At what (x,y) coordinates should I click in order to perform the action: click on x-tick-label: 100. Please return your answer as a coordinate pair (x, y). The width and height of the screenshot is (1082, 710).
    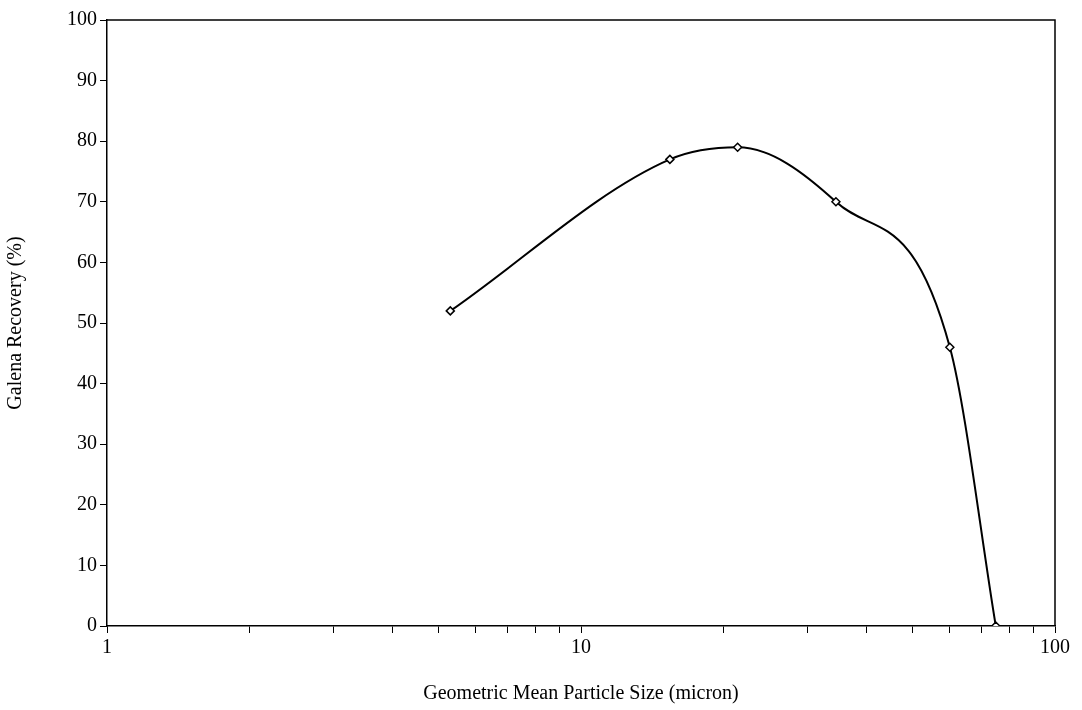
    Looking at the image, I should click on (1055, 646).